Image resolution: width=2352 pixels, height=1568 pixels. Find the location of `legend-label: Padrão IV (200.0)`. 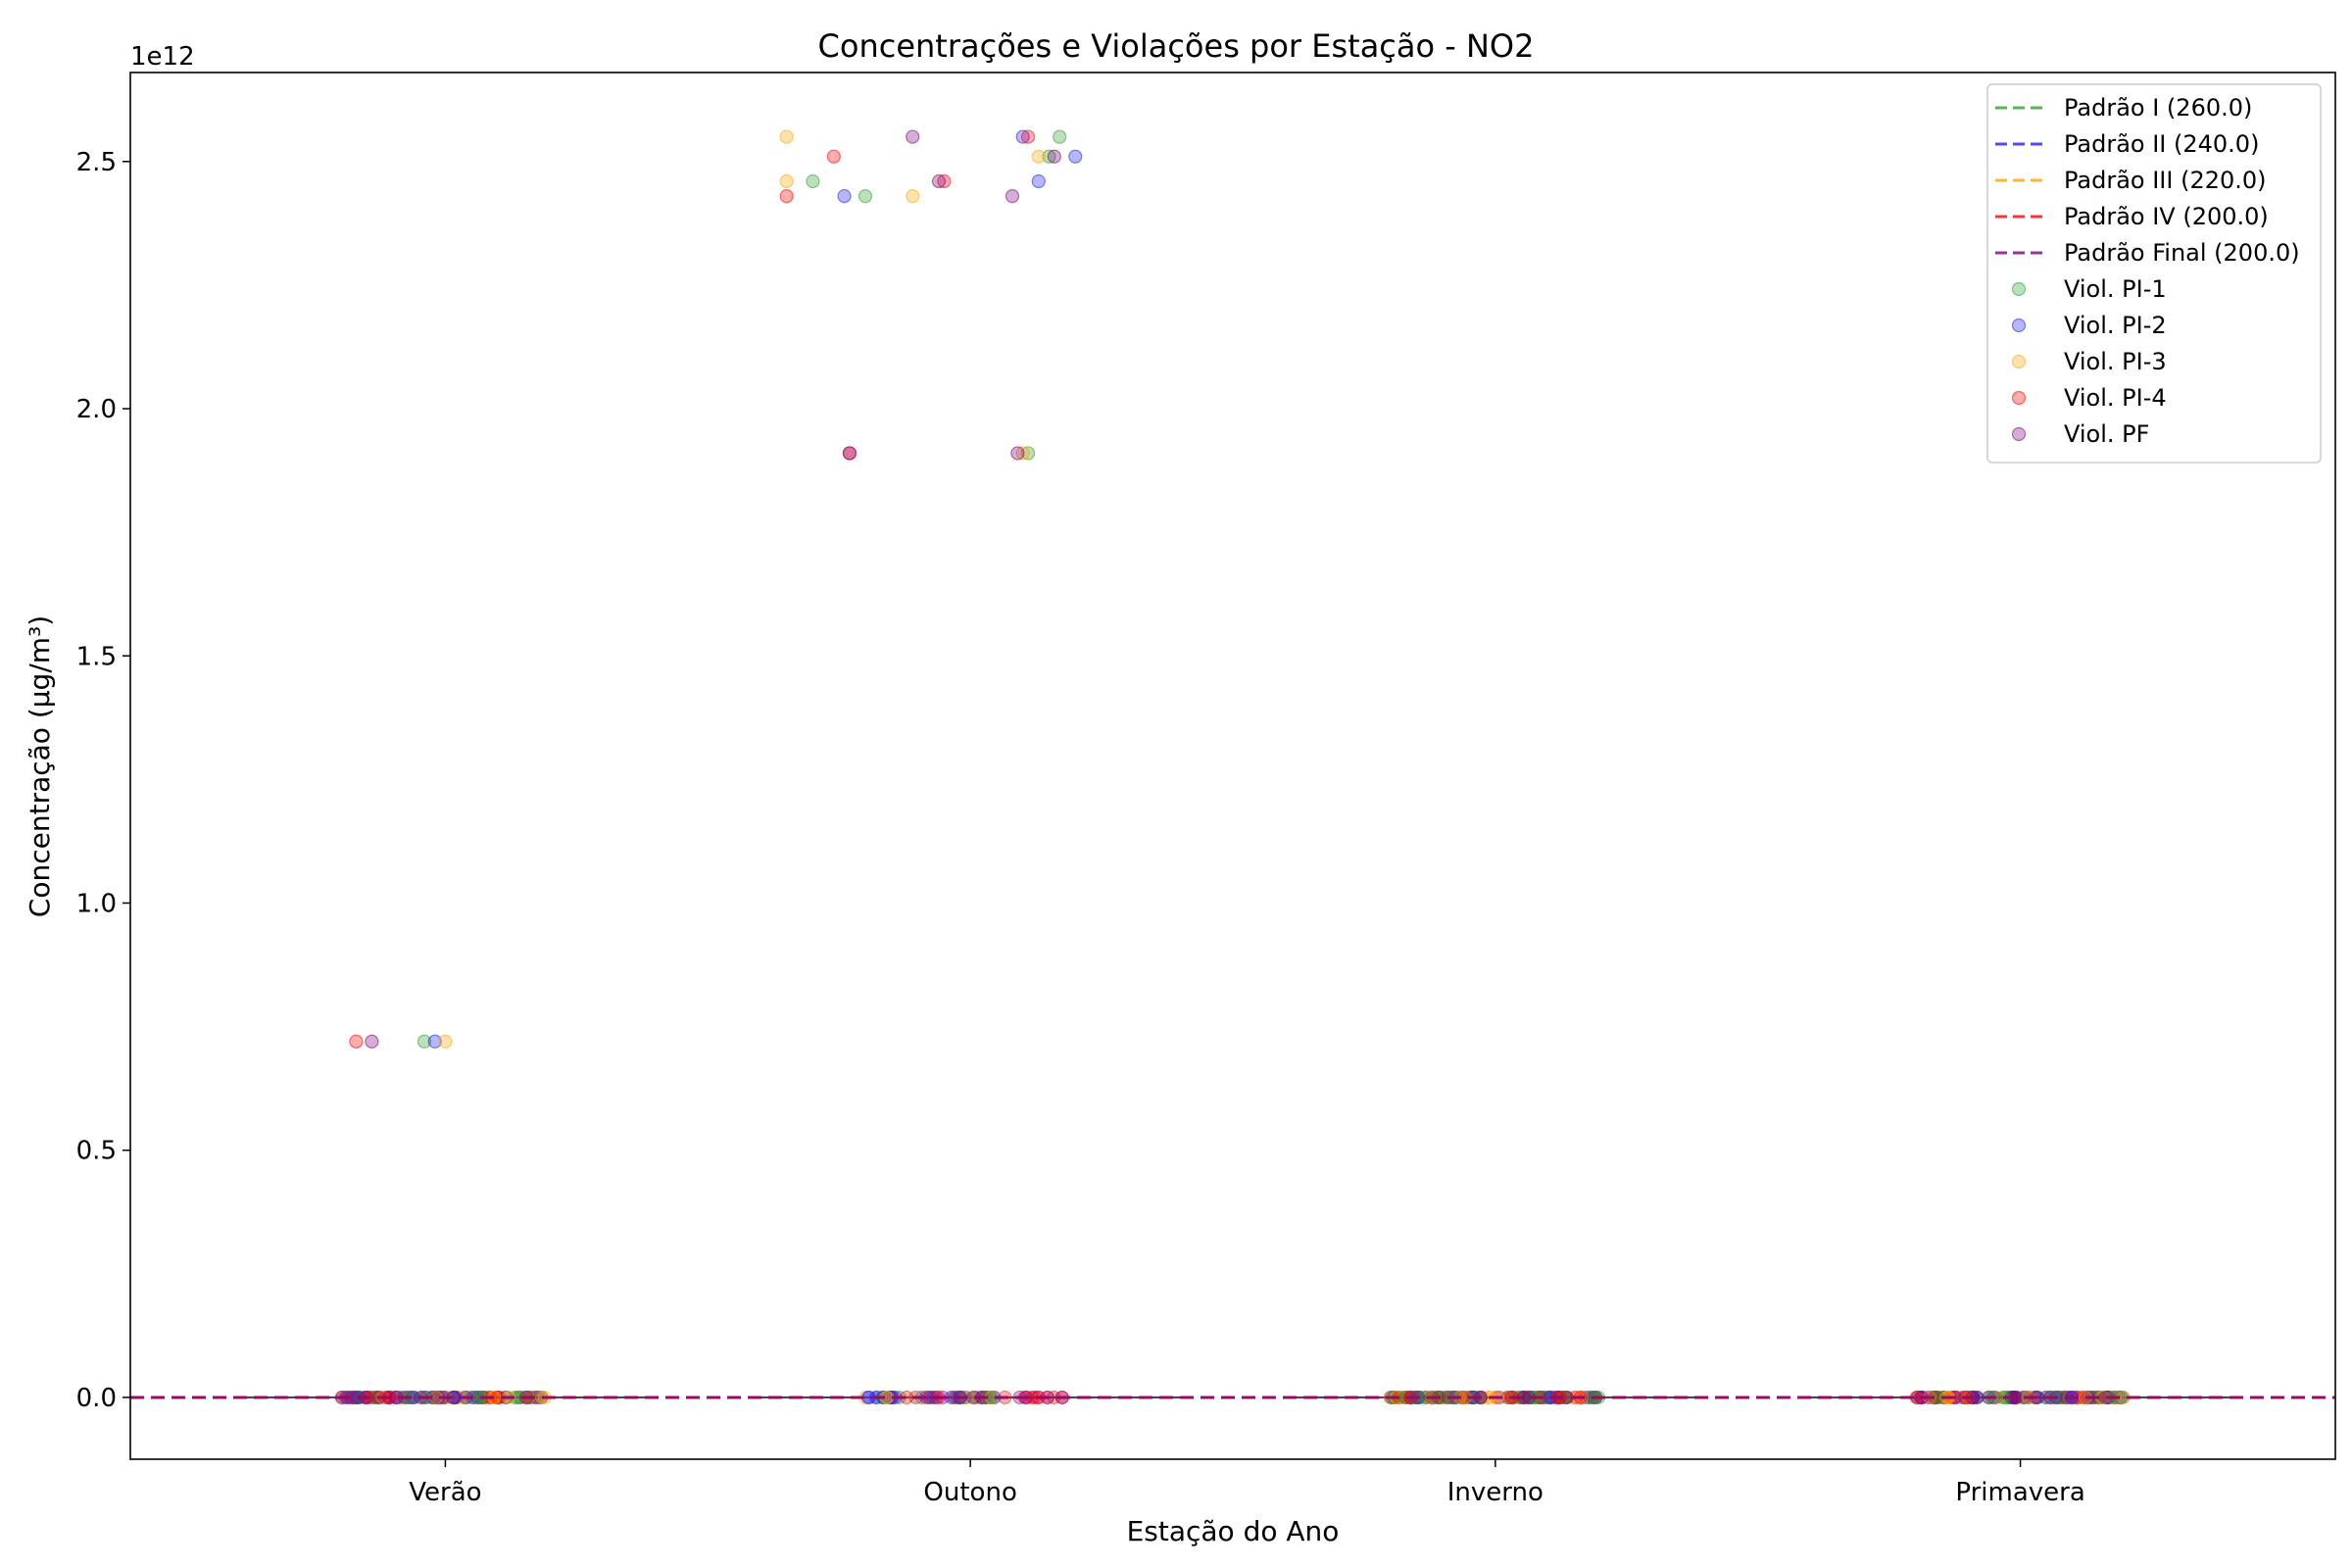

legend-label: Padrão IV (200.0) is located at coordinates (2166, 217).